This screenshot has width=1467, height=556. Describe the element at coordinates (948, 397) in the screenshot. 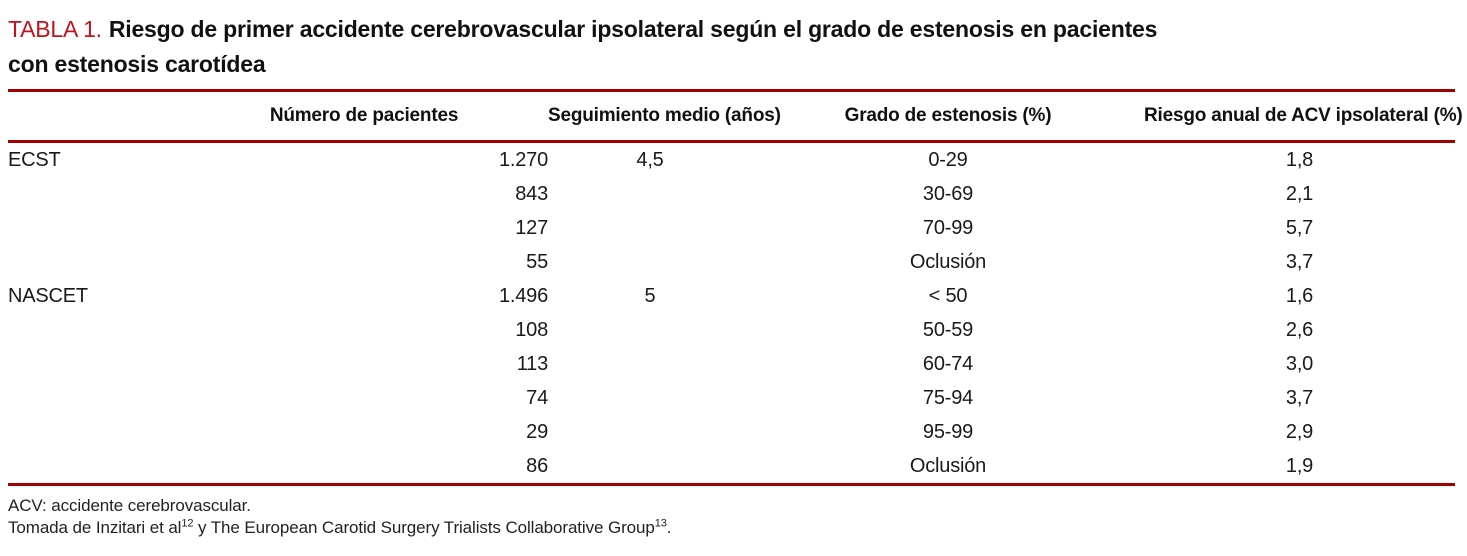

I see `grado-cell: 75-94` at that location.